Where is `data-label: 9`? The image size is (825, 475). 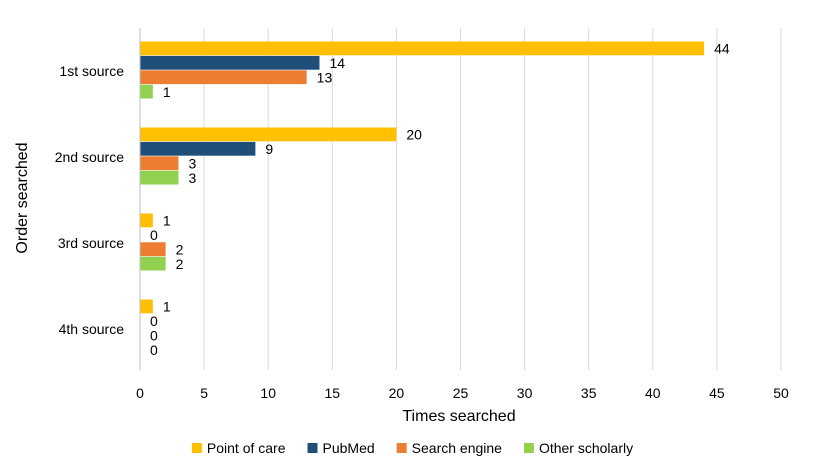
data-label: 9 is located at coordinates (269, 149).